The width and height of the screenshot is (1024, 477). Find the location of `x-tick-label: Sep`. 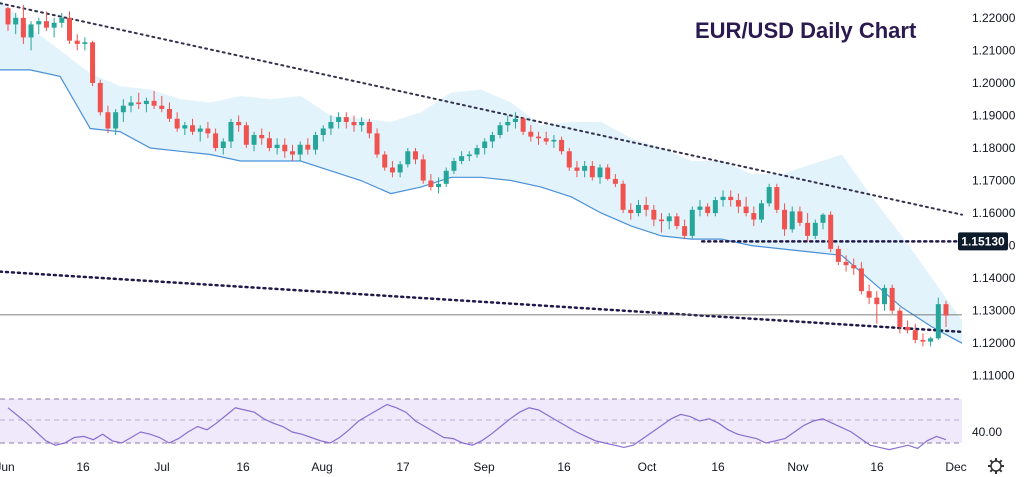

x-tick-label: Sep is located at coordinates (484, 467).